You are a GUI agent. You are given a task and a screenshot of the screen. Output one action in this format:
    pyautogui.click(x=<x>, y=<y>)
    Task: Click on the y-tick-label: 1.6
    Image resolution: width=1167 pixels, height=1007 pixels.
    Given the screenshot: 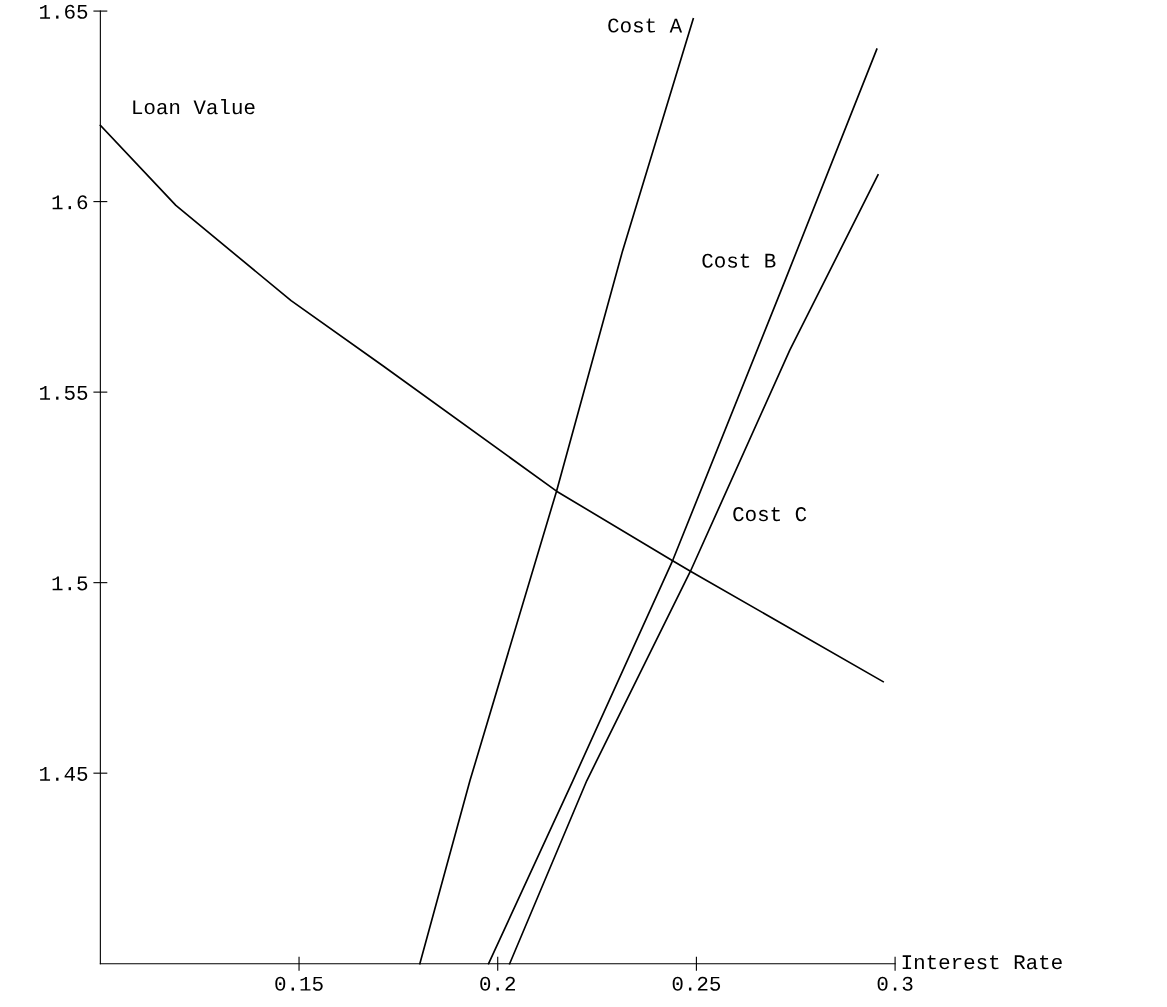 What is the action you would take?
    pyautogui.click(x=70, y=202)
    